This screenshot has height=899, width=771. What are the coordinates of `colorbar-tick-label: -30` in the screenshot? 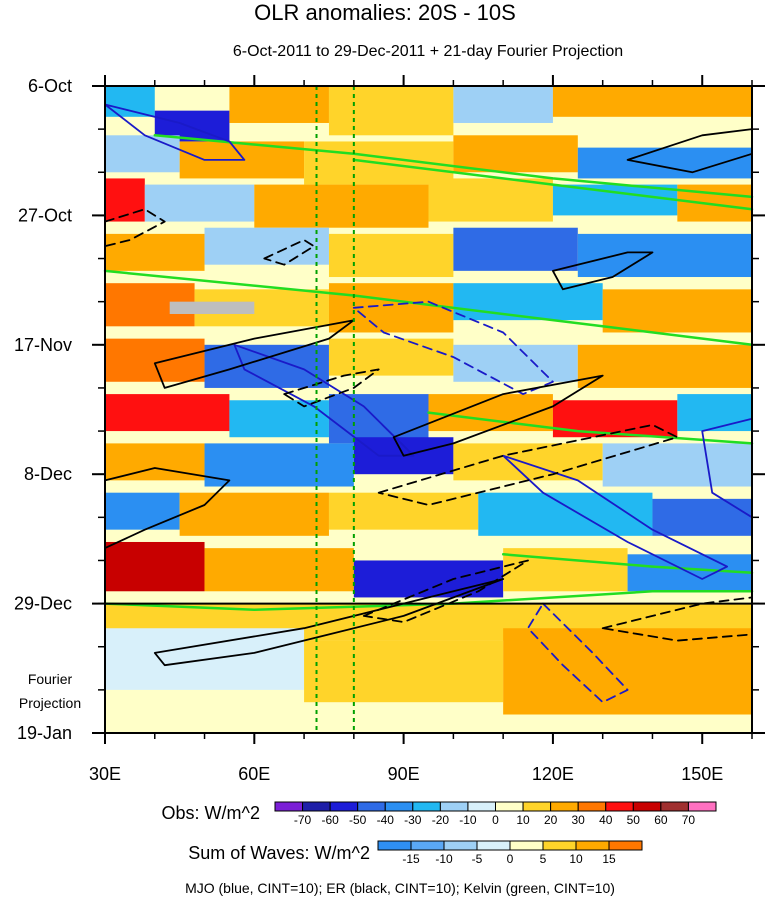 It's located at (413, 820).